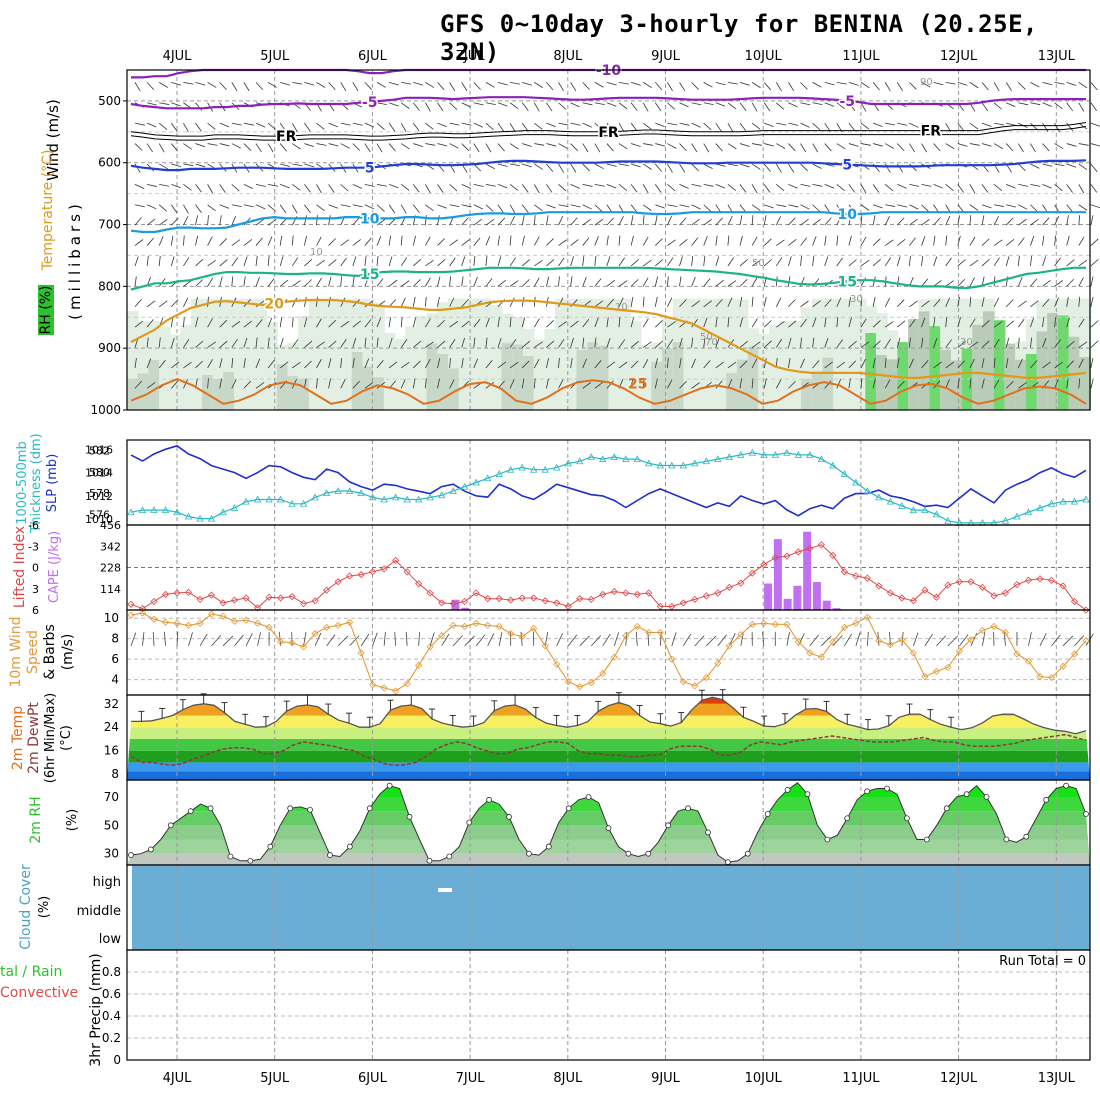  What do you see at coordinates (608, 482) in the screenshot?
I see `slp-frame` at bounding box center [608, 482].